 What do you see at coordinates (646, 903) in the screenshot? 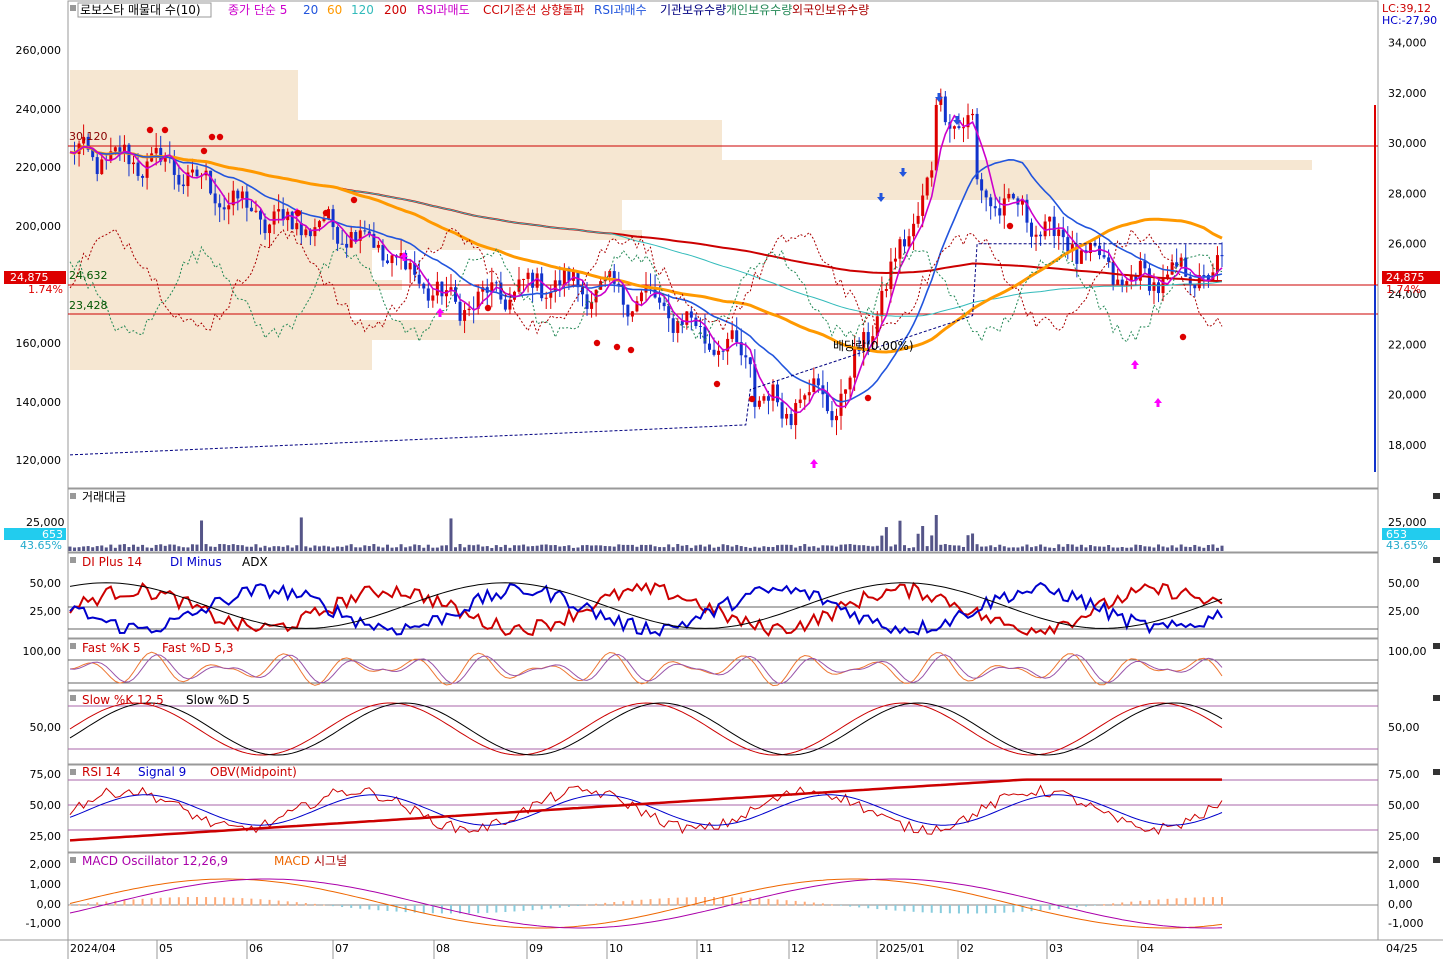
I see `macd-signal-line` at bounding box center [646, 903].